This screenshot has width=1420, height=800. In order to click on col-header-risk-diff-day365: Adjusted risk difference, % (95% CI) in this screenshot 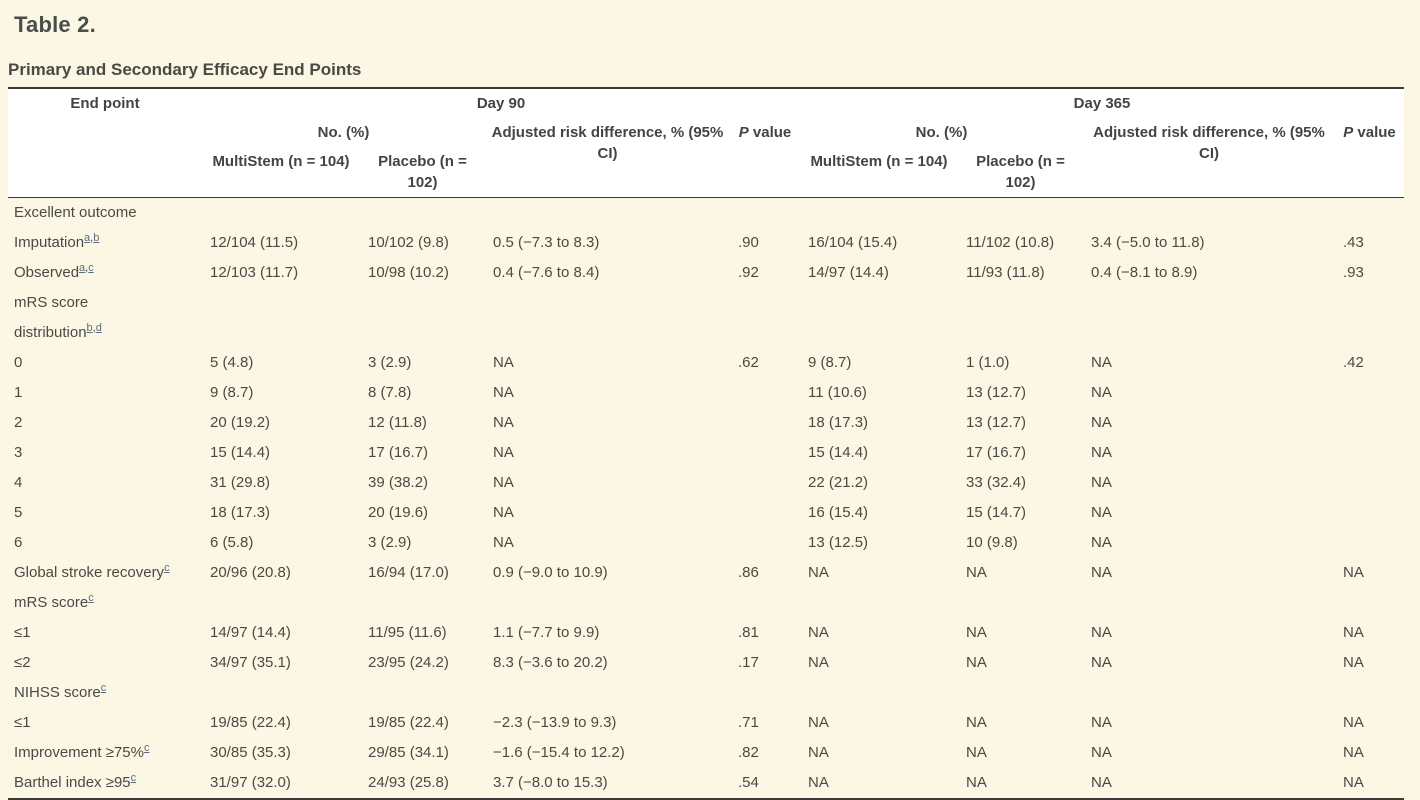, I will do `click(1209, 158)`.